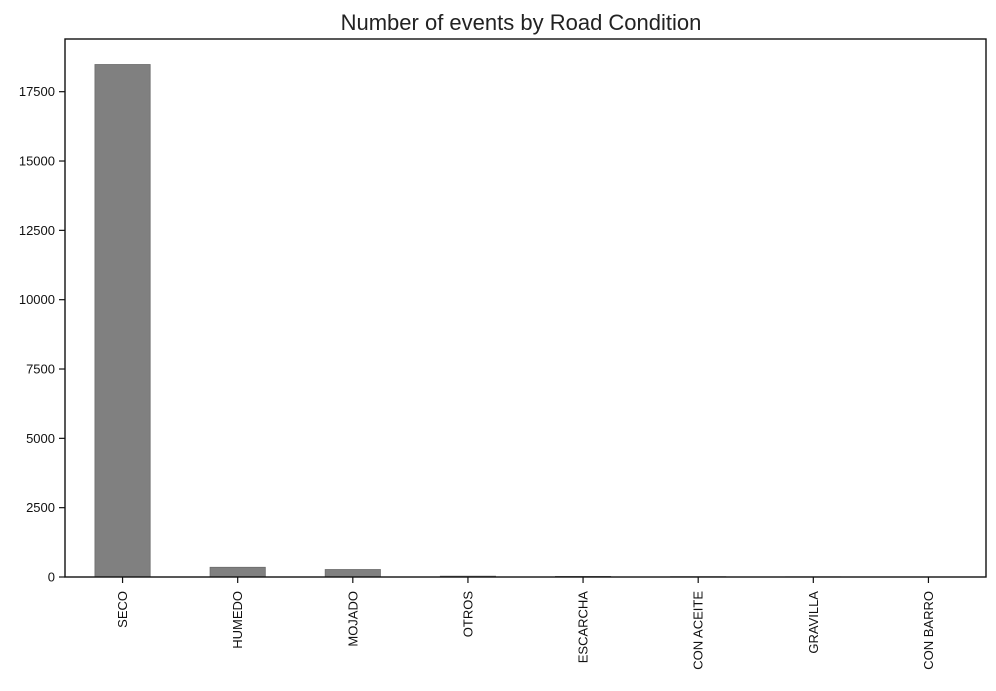 The height and width of the screenshot is (691, 996). I want to click on x-tick-label-gravilla: GRAVILLA, so click(813, 622).